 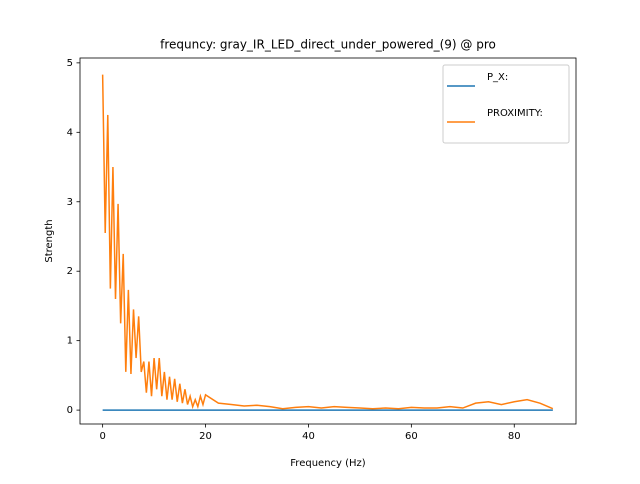 What do you see at coordinates (102, 436) in the screenshot?
I see `x-tick-label: 0` at bounding box center [102, 436].